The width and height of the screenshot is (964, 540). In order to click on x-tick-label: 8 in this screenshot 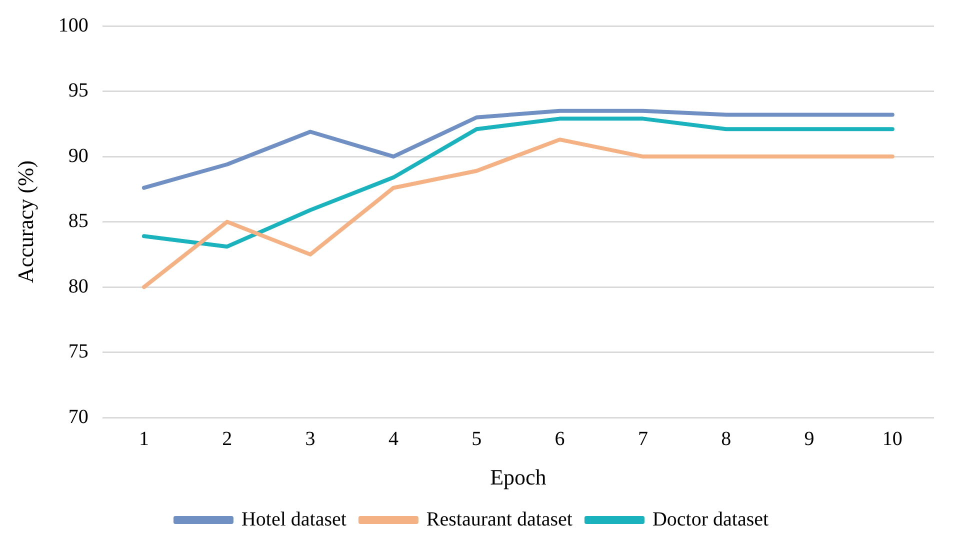, I will do `click(726, 439)`.